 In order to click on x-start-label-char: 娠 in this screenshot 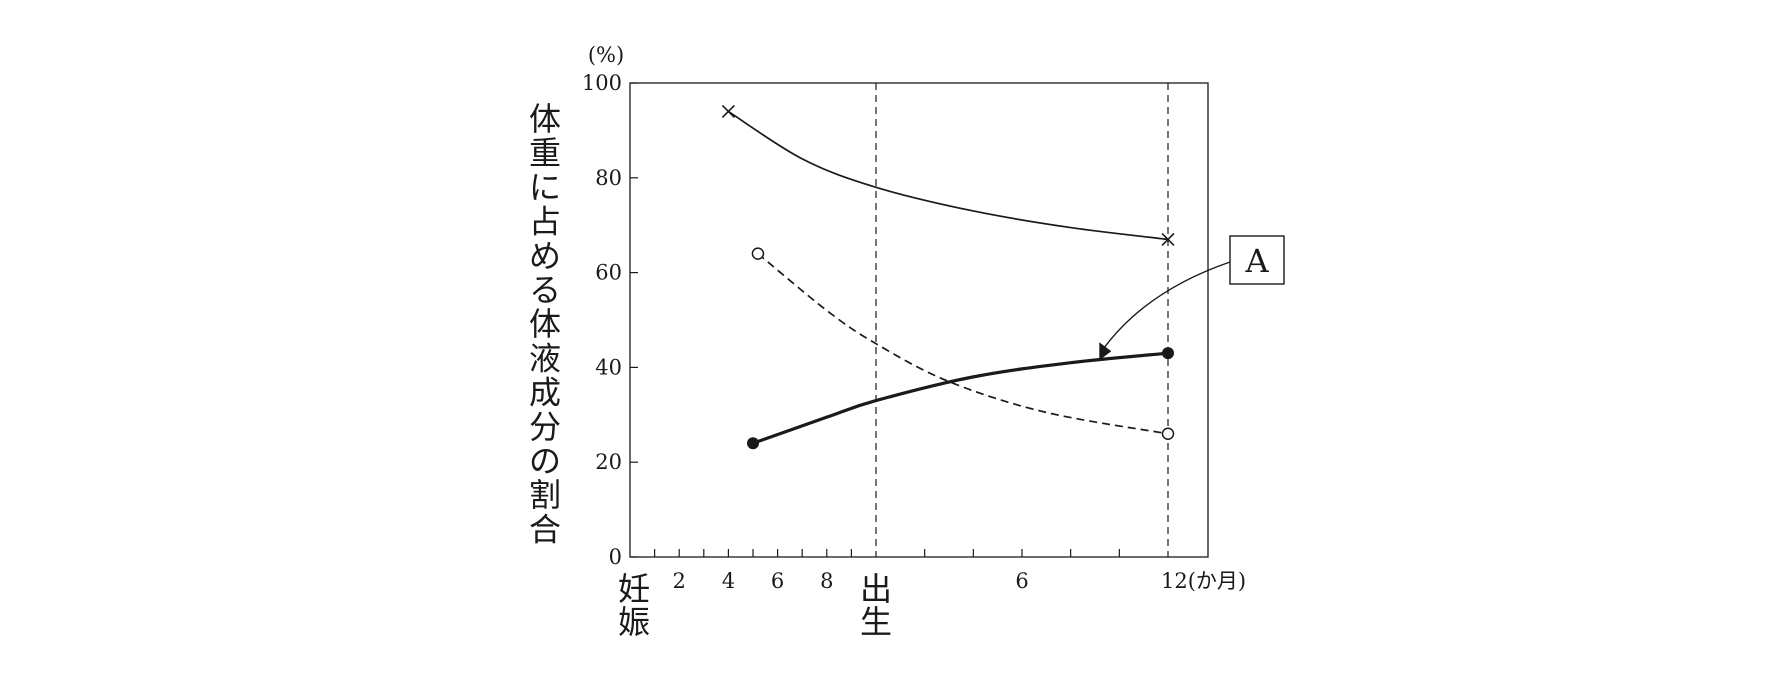, I will do `click(634, 622)`.